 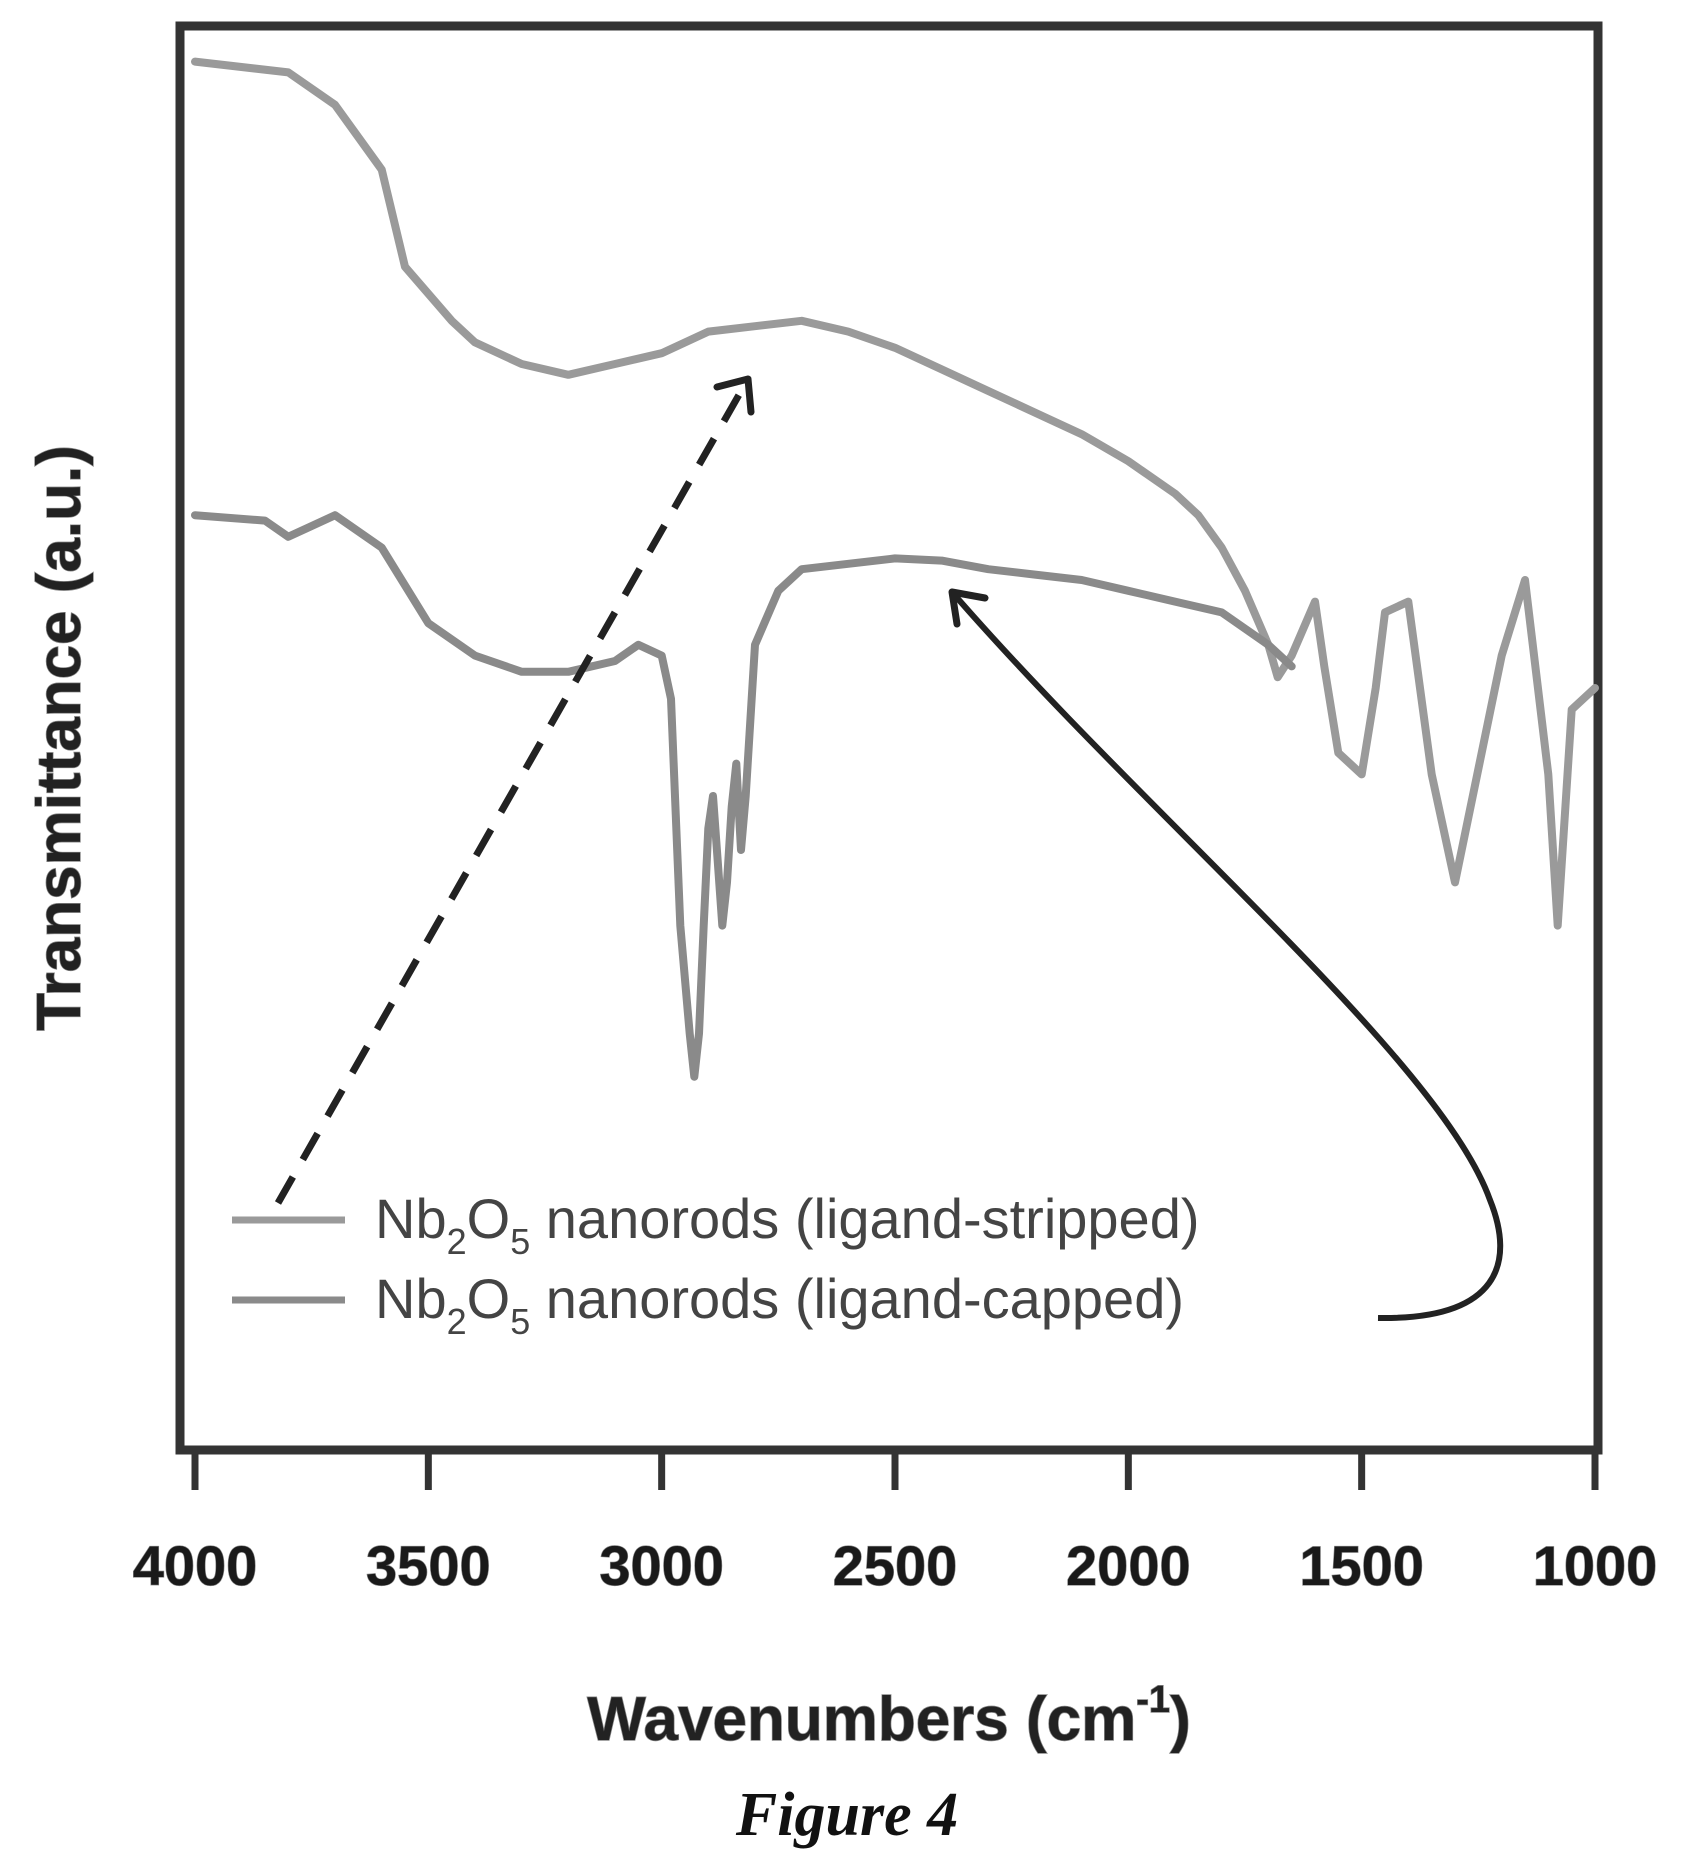 I want to click on x-tick-label: 3000, so click(x=661, y=1565).